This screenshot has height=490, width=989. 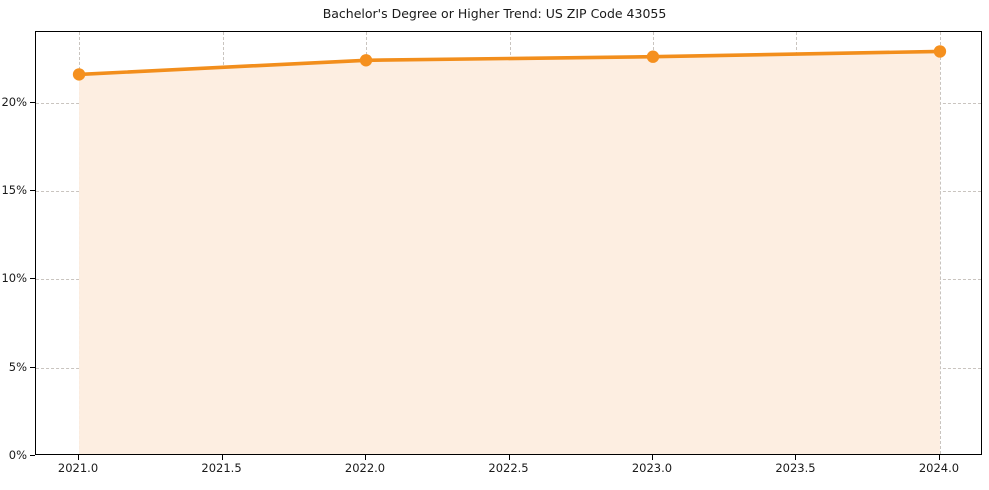 What do you see at coordinates (14, 190) in the screenshot?
I see `y-axis-tick-label: 15%` at bounding box center [14, 190].